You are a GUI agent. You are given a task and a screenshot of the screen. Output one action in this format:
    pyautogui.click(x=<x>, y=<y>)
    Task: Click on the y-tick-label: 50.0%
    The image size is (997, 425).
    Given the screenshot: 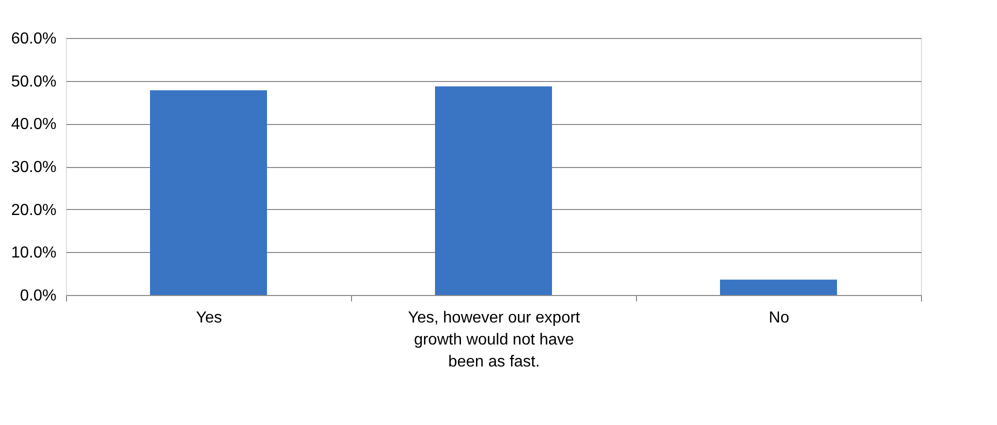 What is the action you would take?
    pyautogui.click(x=33, y=81)
    